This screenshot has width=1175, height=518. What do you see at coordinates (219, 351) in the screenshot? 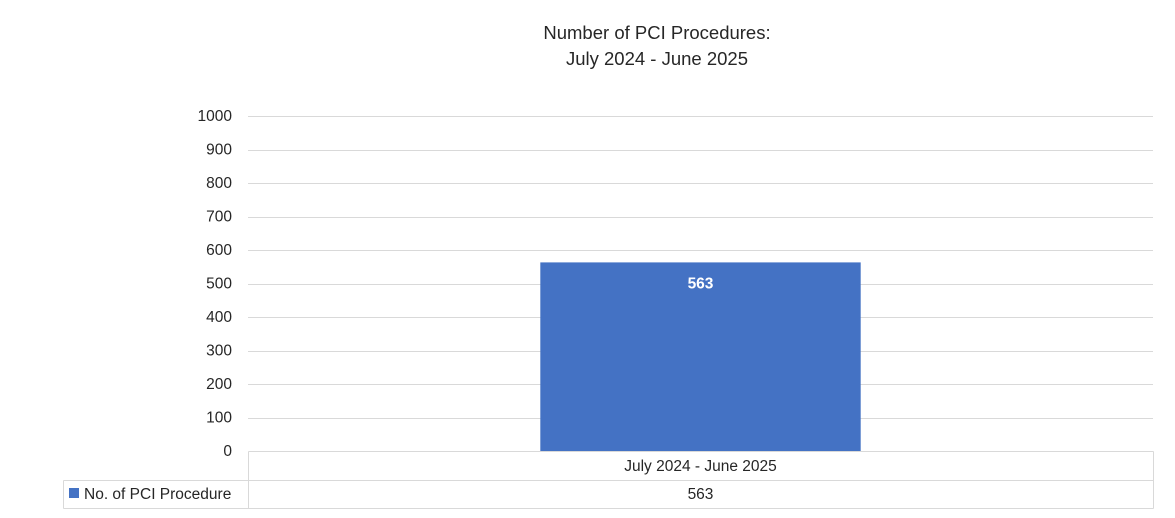
I see `y-tick-label-300: 300` at bounding box center [219, 351].